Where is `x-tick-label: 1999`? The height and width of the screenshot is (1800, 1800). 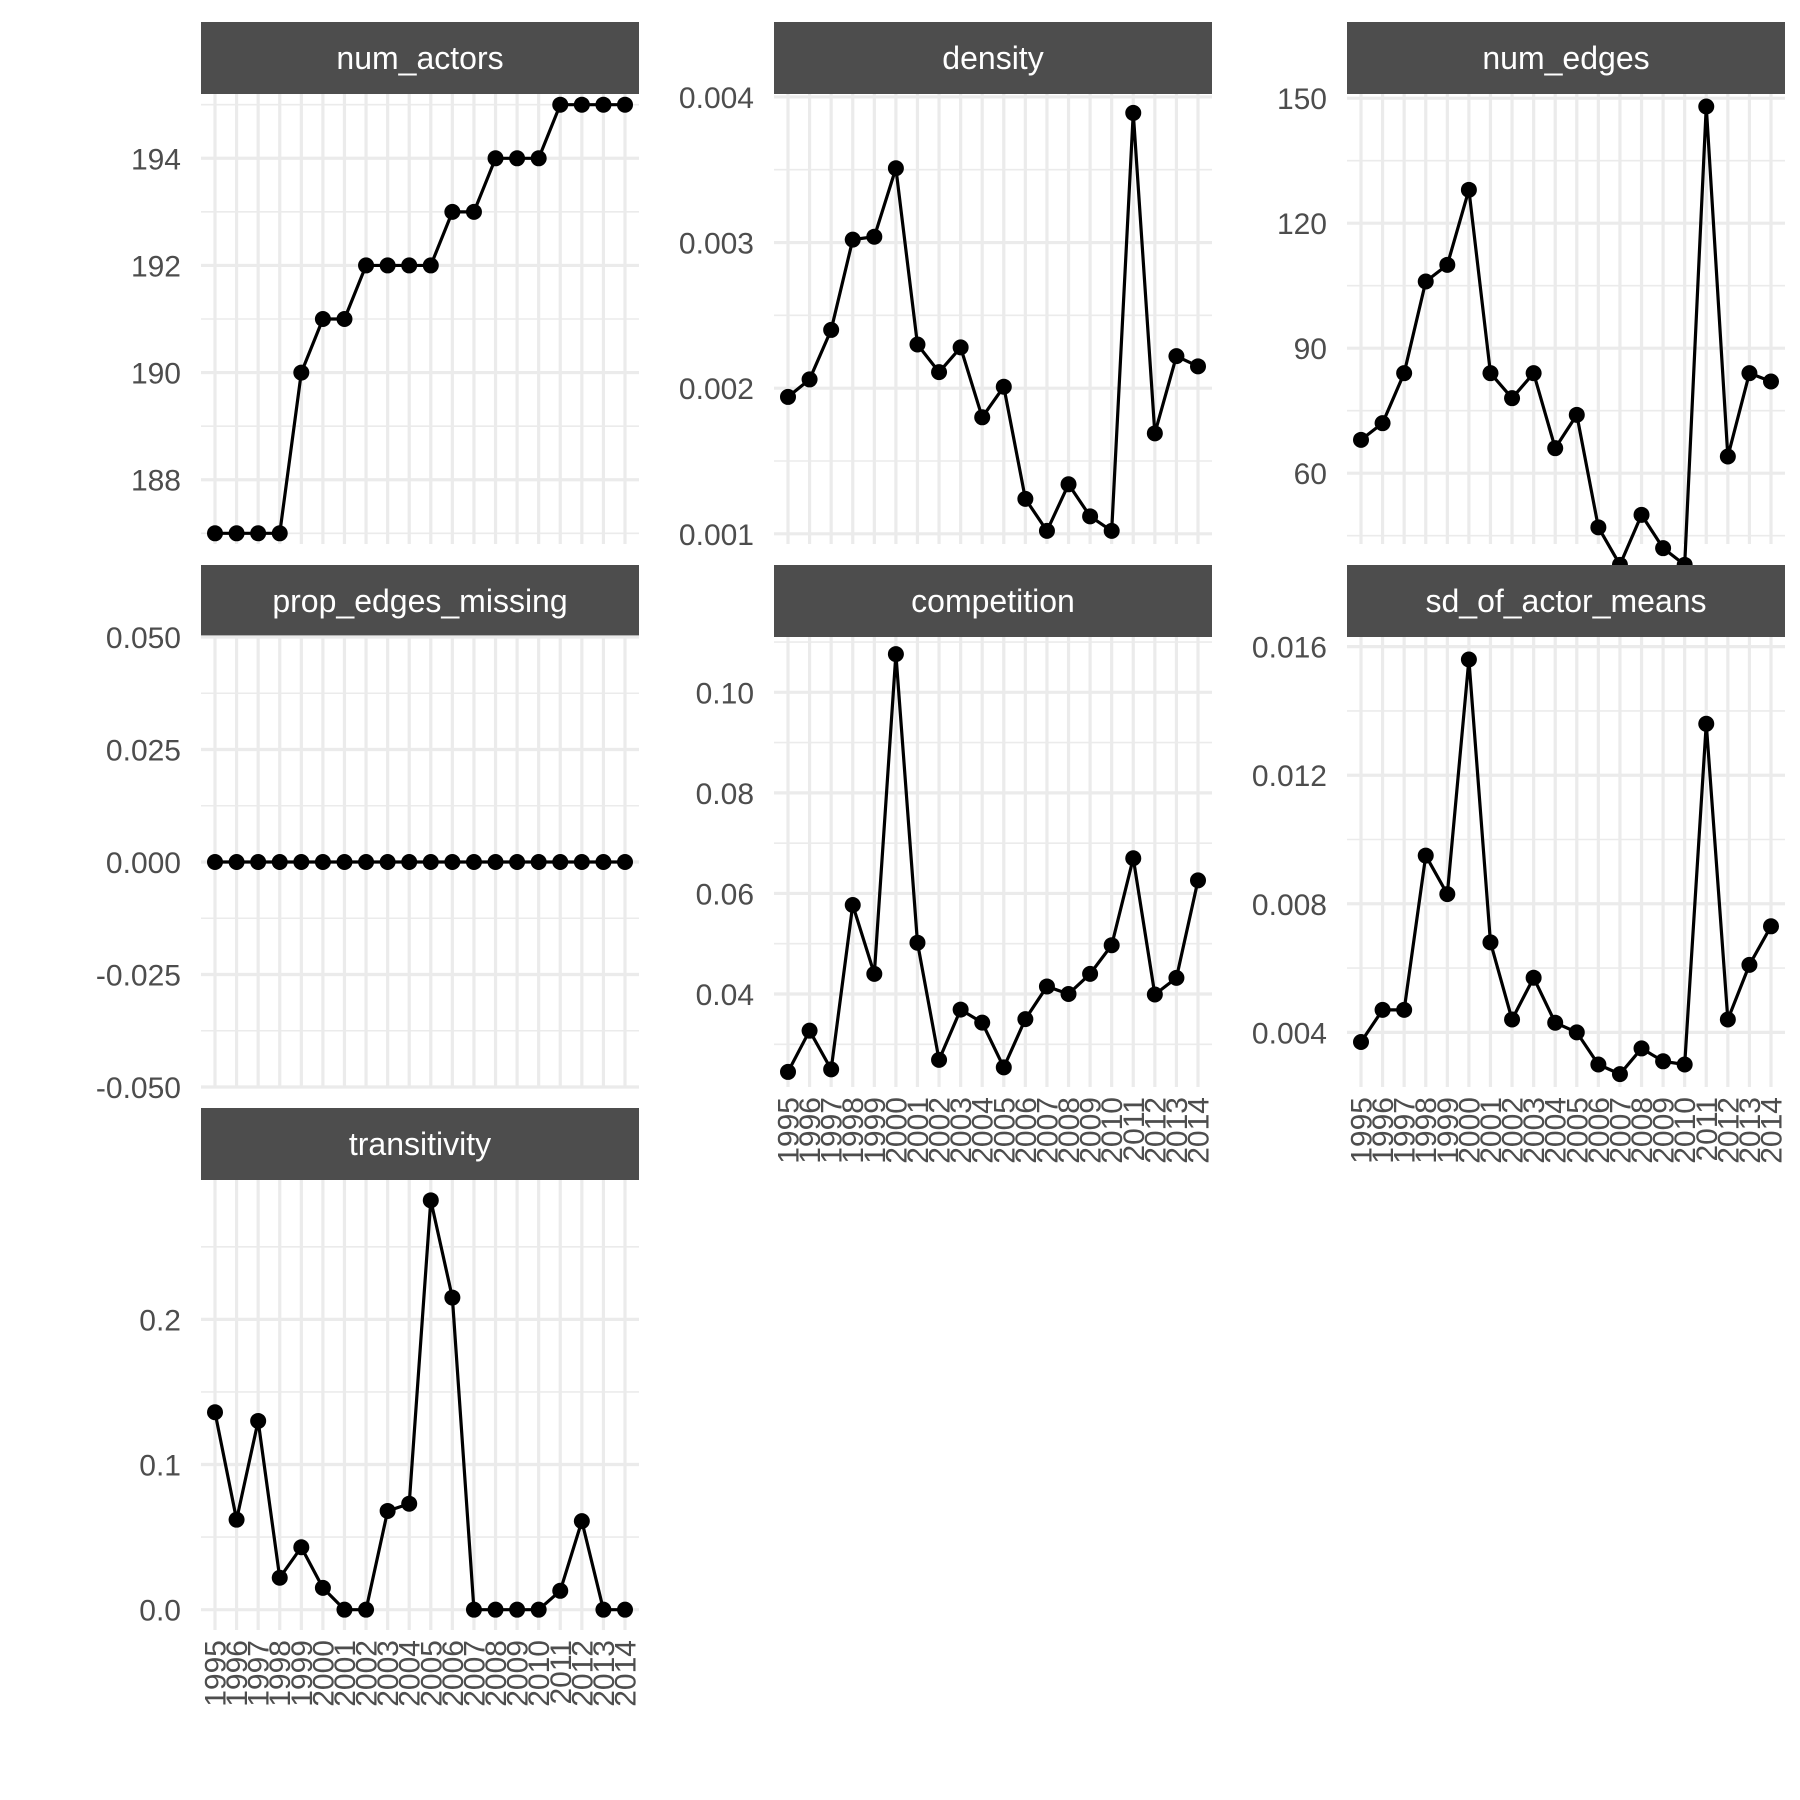 x-tick-label: 1999 is located at coordinates (1448, 1130).